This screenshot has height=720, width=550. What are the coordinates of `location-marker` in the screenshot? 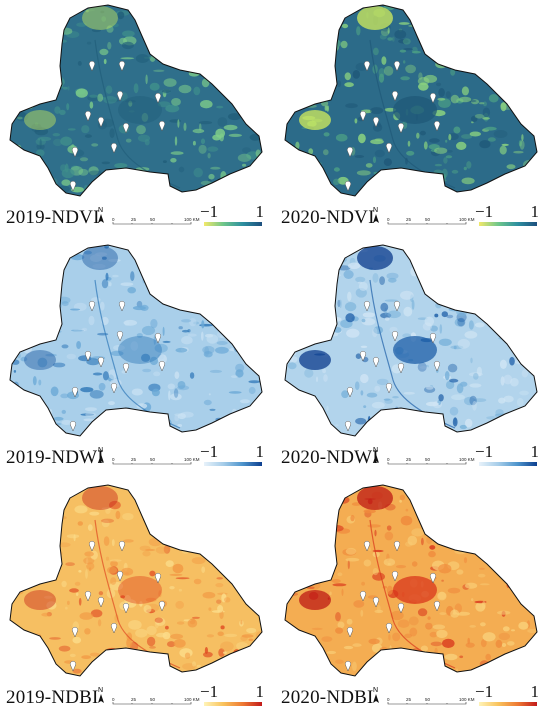 It's located at (73, 186).